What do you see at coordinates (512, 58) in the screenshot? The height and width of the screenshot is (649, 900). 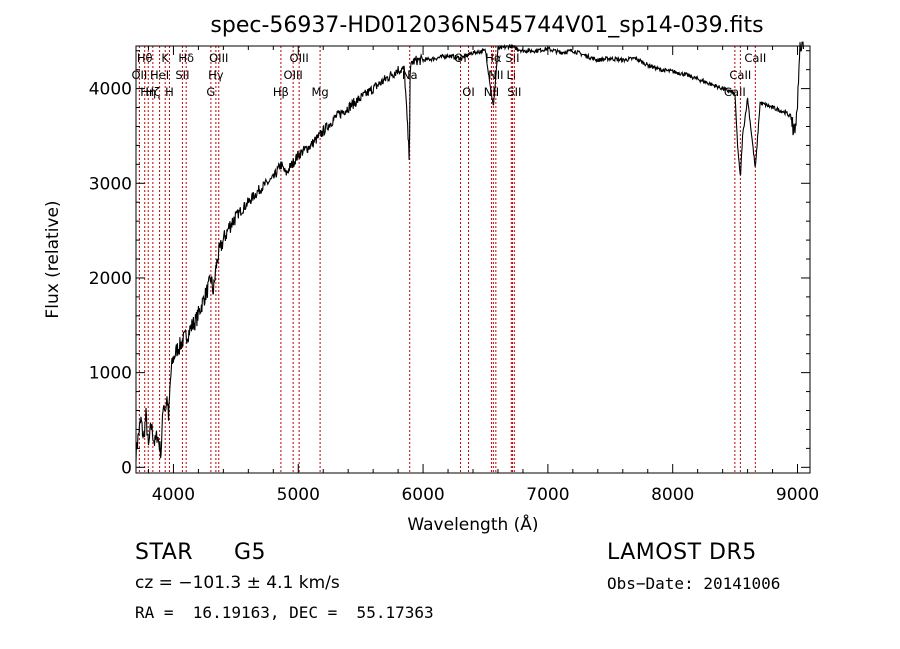 I see `line-label-23: SII` at bounding box center [512, 58].